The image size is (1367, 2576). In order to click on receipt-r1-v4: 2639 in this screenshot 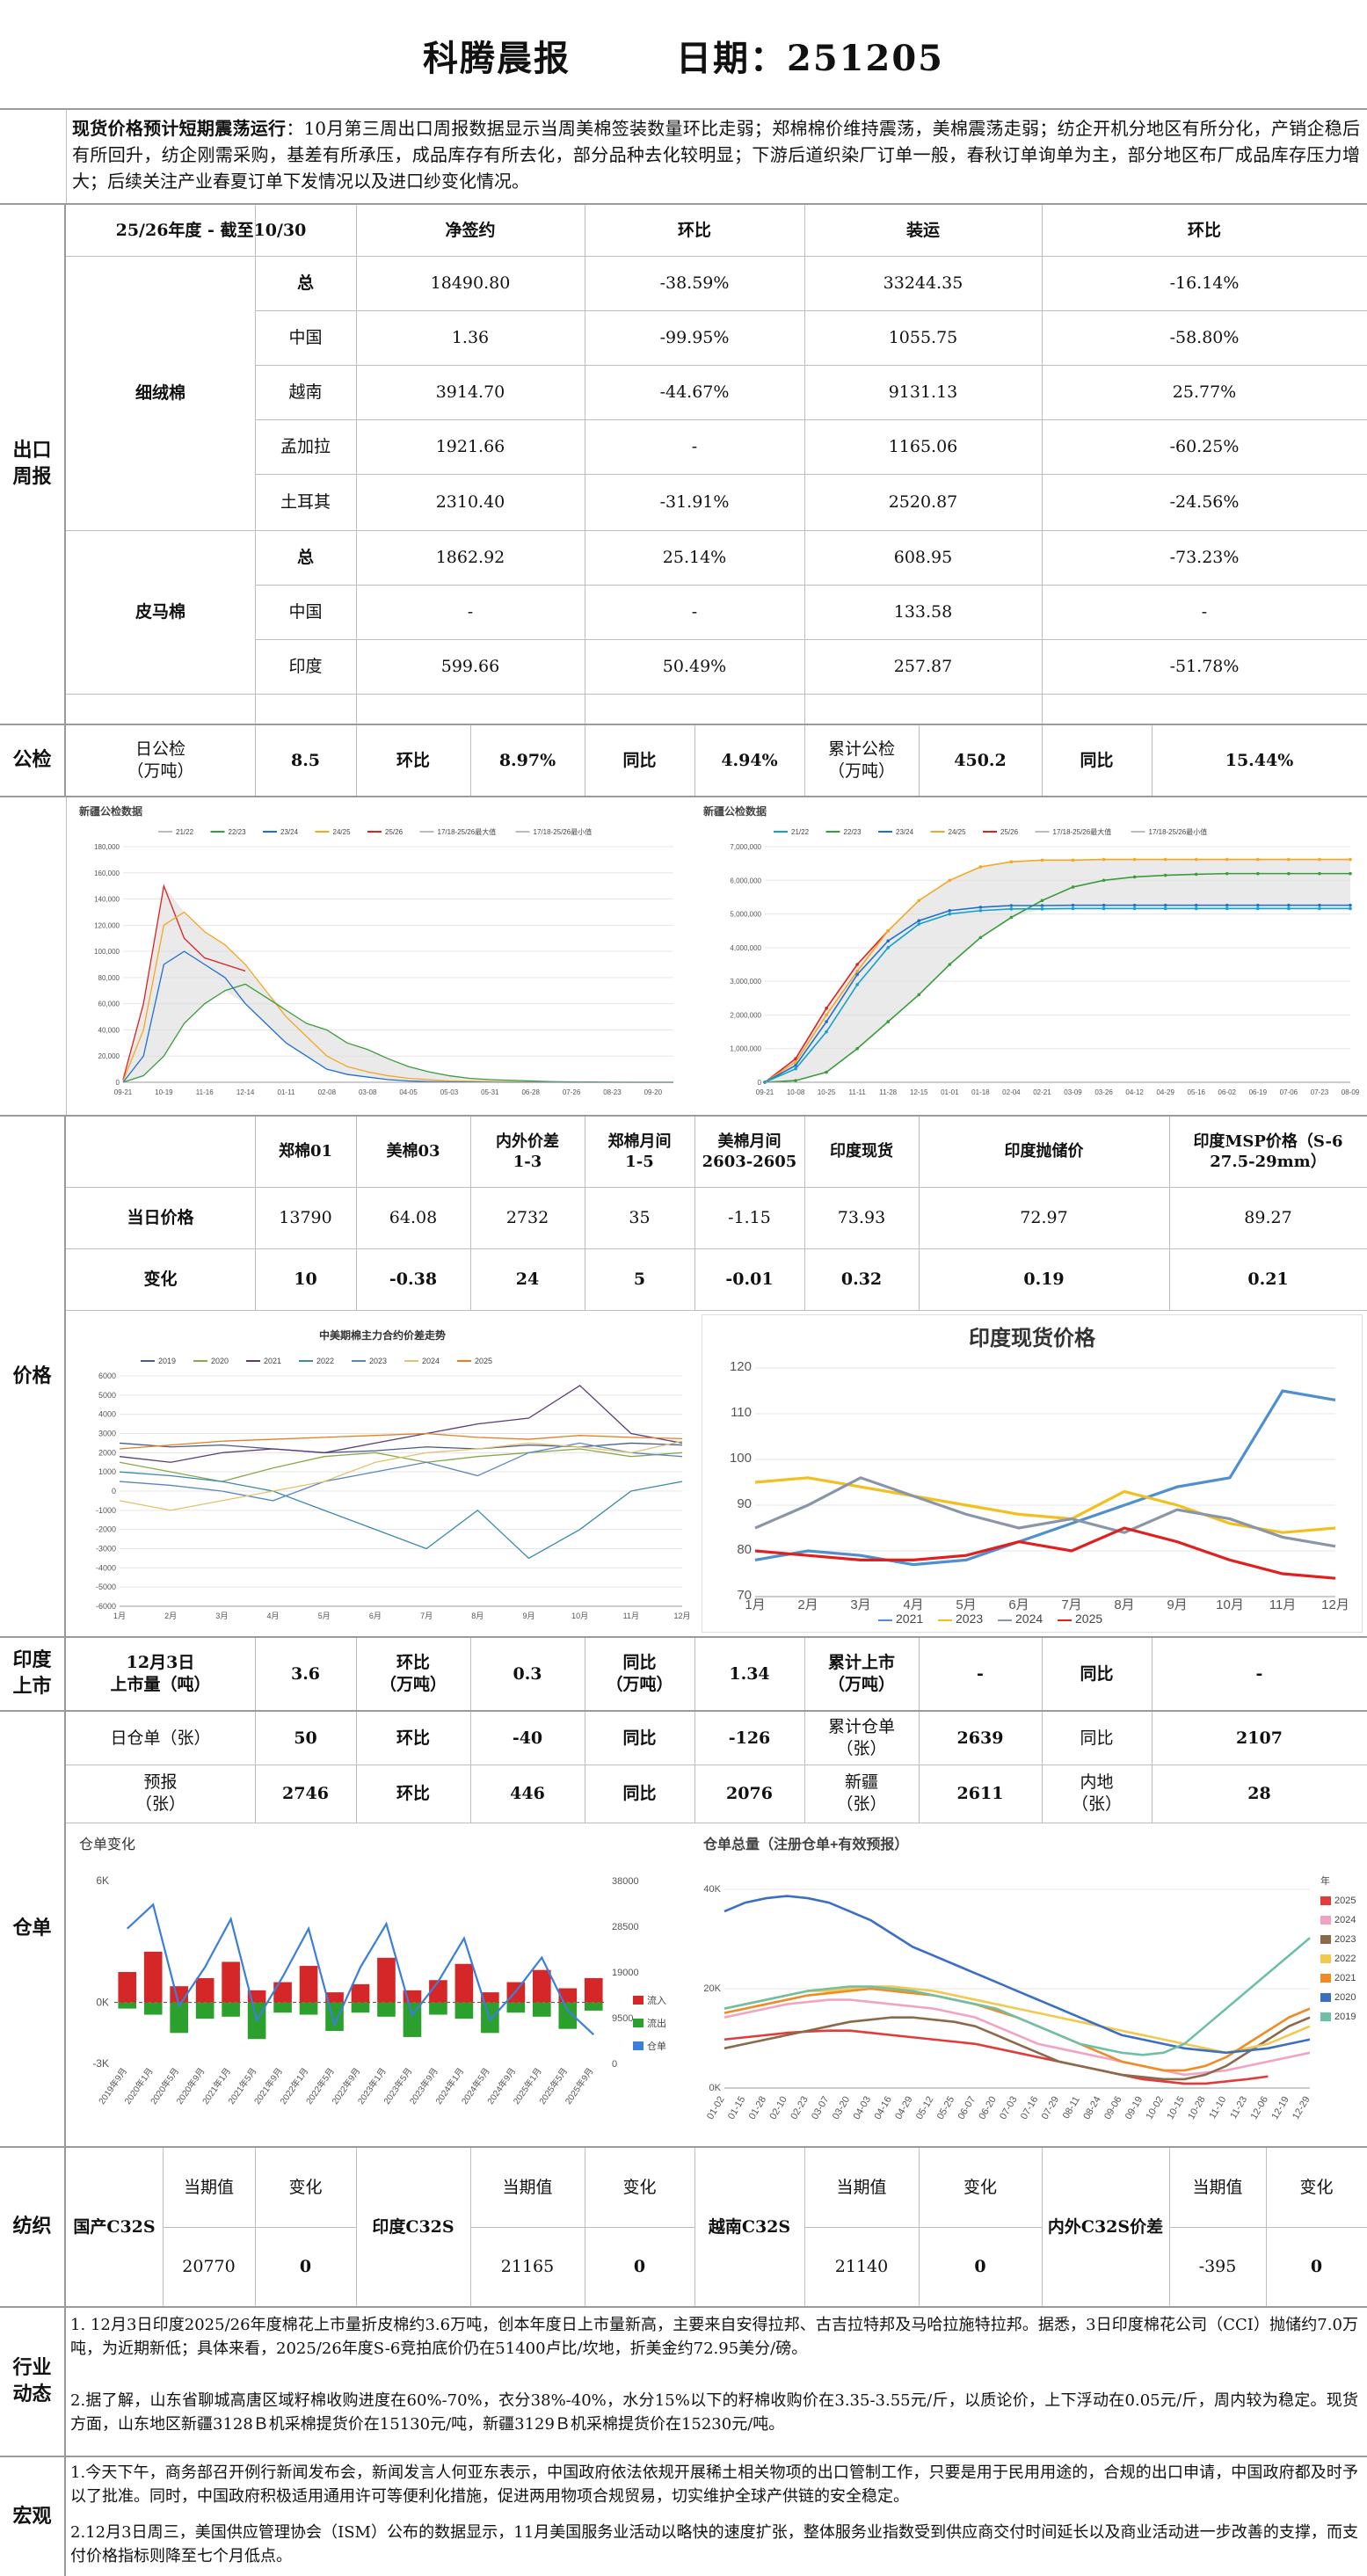, I will do `click(980, 1738)`.